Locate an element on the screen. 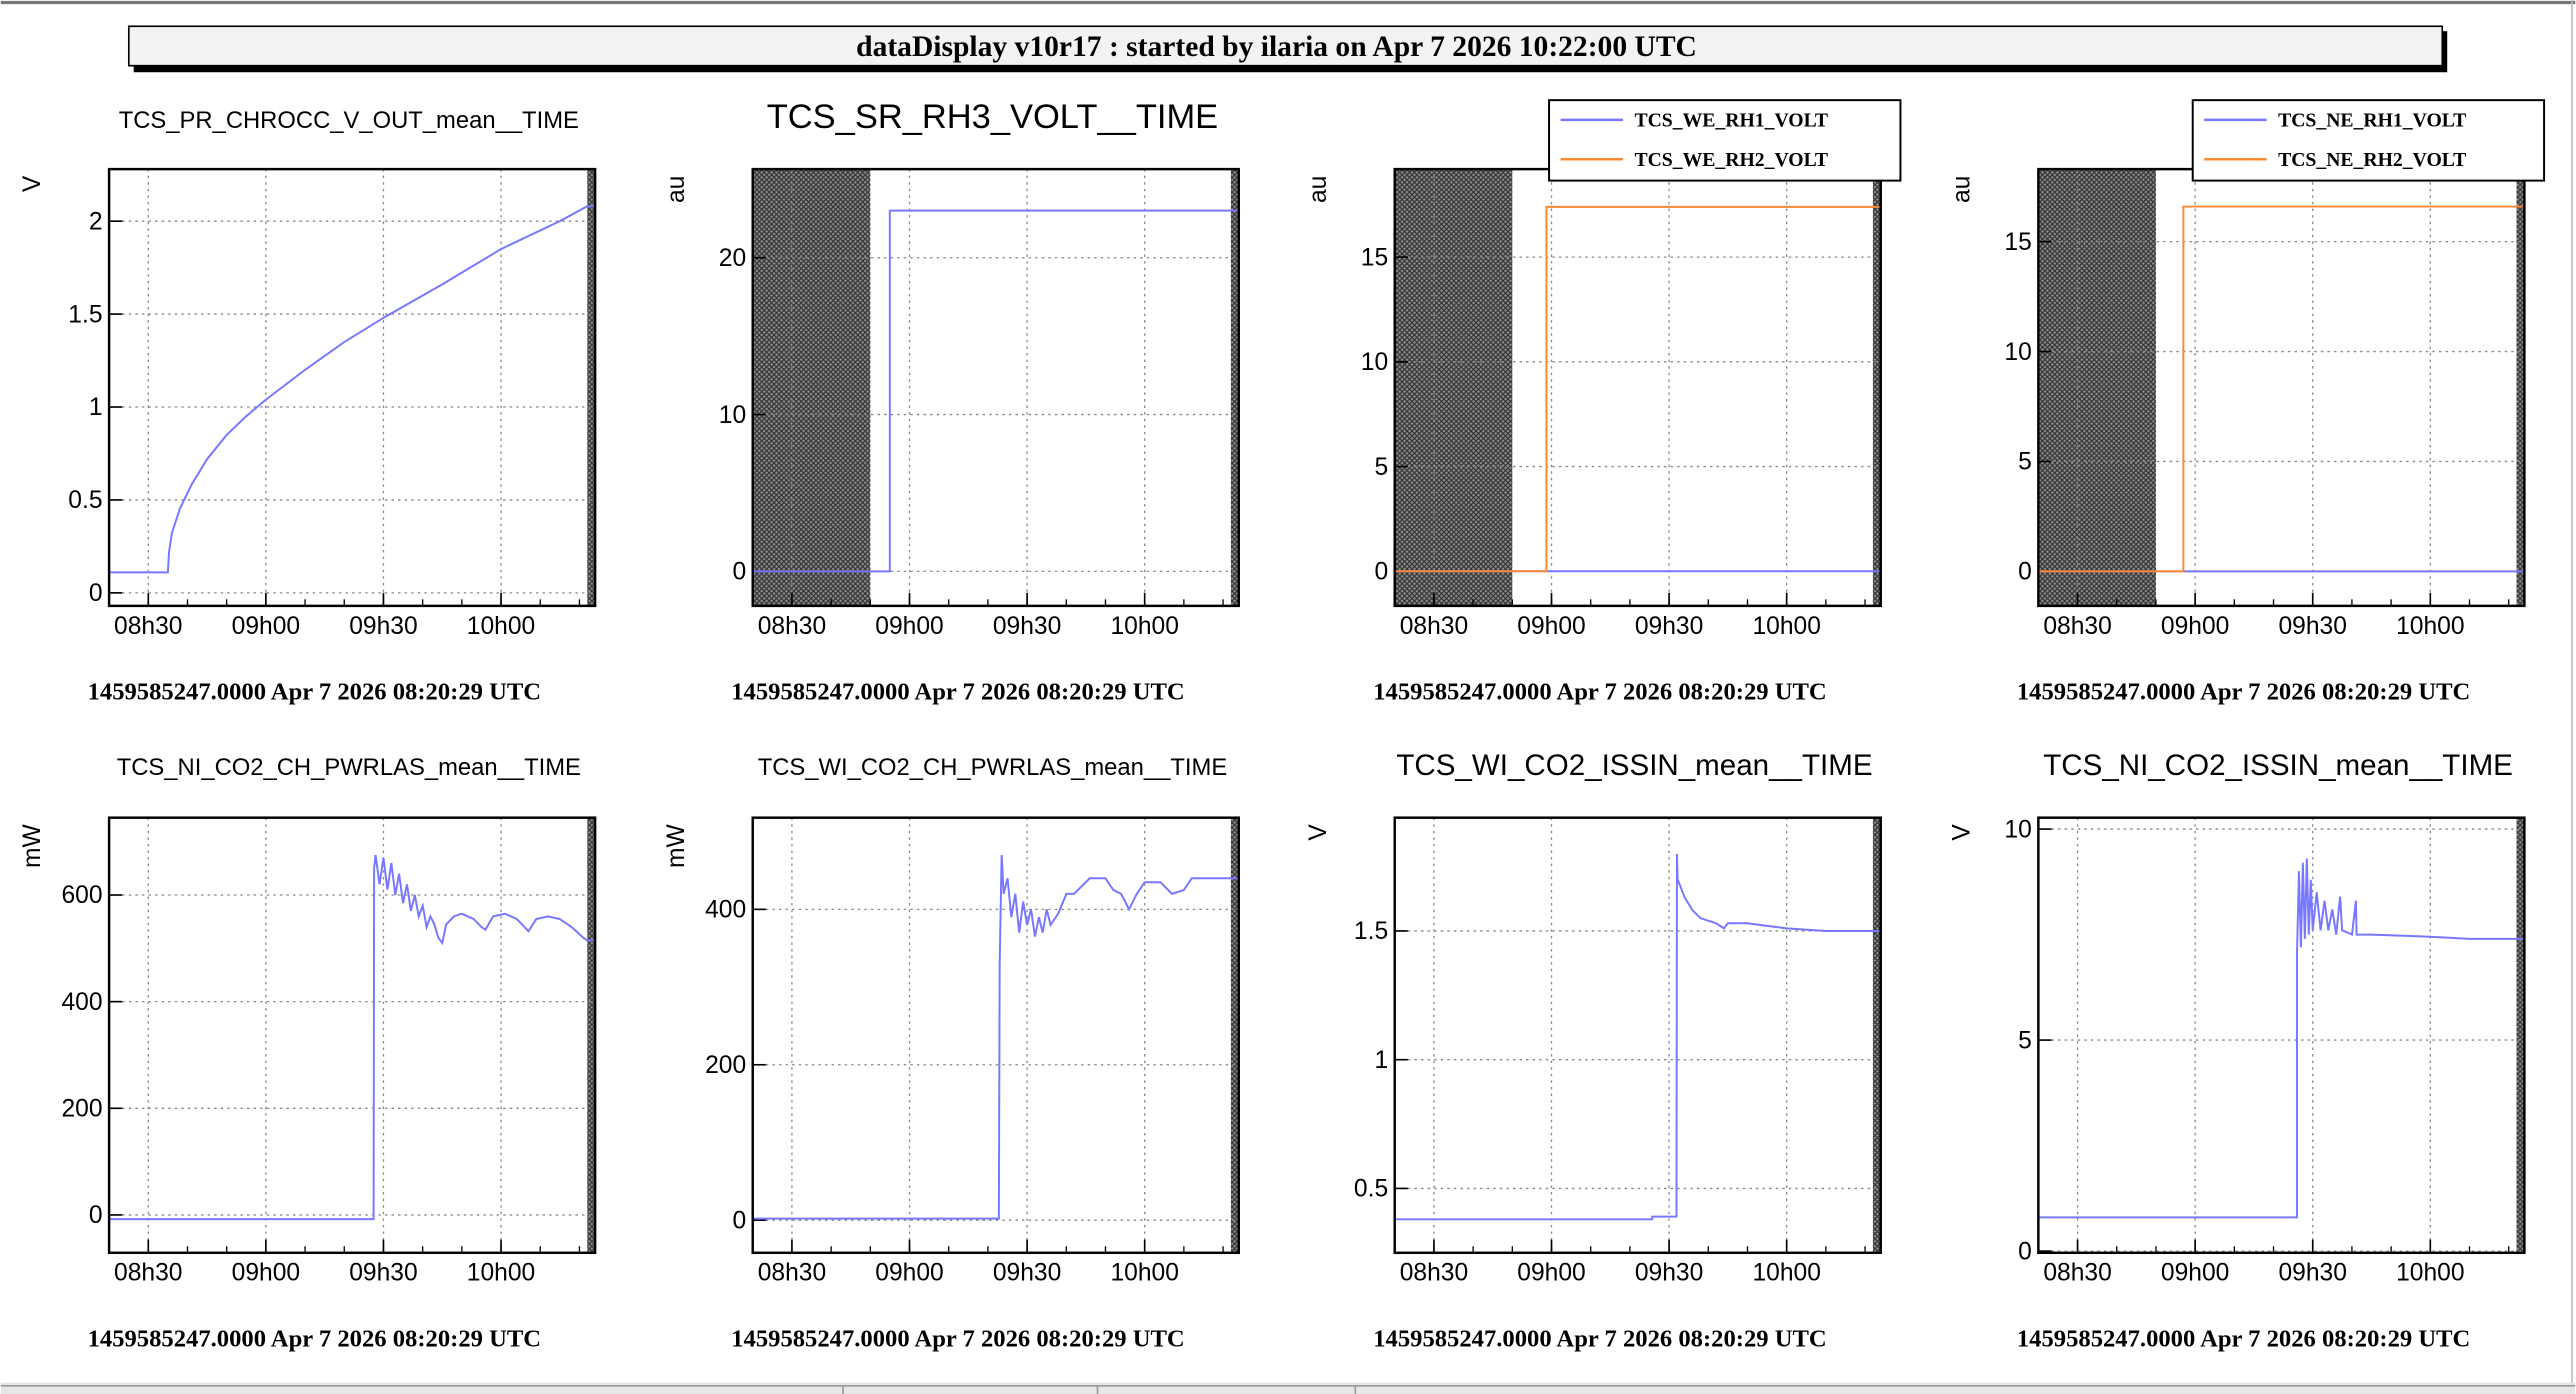 The height and width of the screenshot is (1394, 2576). legend-entry: TCS_NE_RH2_VOLT is located at coordinates (2372, 160).